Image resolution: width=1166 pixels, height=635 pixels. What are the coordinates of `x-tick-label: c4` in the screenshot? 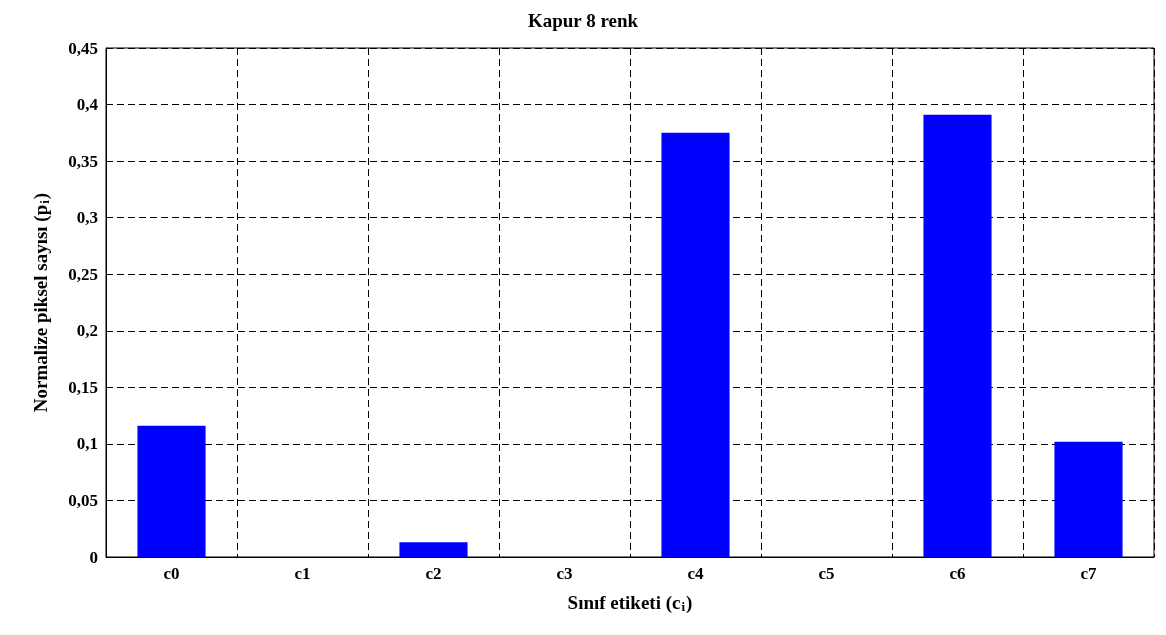 It's located at (696, 573).